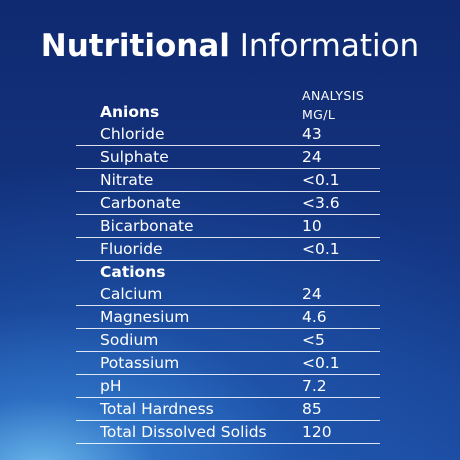 Image resolution: width=460 pixels, height=460 pixels. Describe the element at coordinates (145, 317) in the screenshot. I see `row-name: Magnesium` at that location.